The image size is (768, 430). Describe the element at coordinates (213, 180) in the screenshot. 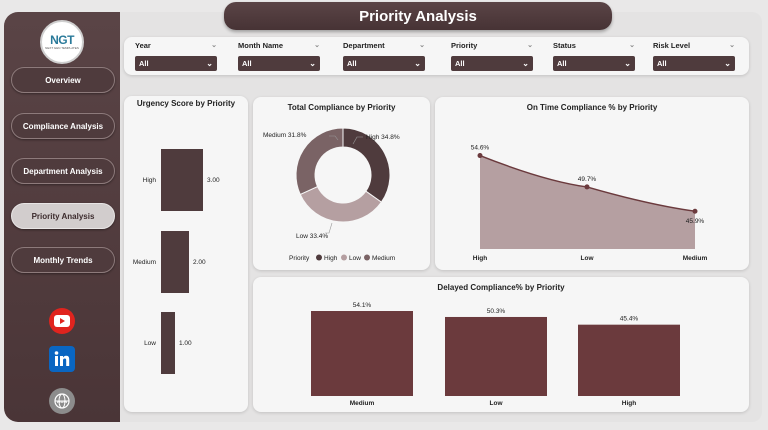

I see `data-label: 3.00` at that location.